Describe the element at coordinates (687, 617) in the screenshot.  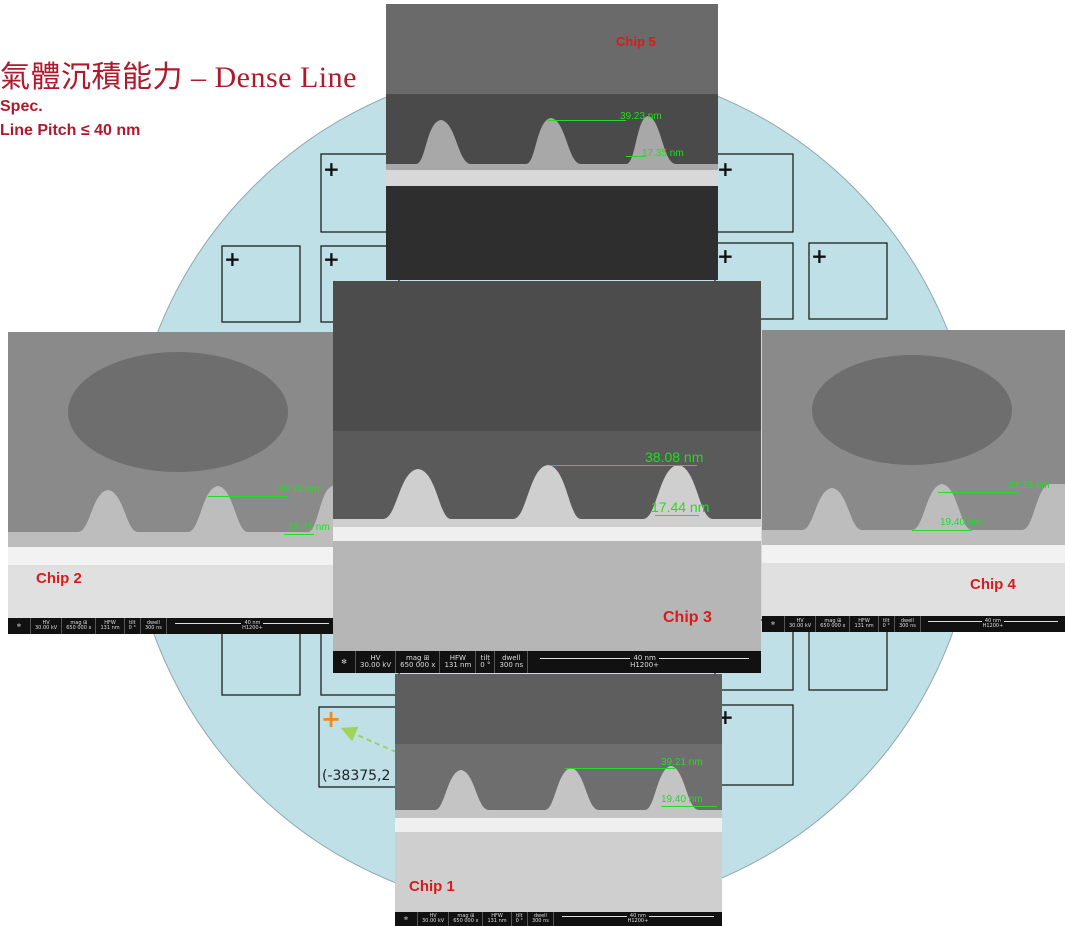
I see `chip-label: Chip 3` at that location.